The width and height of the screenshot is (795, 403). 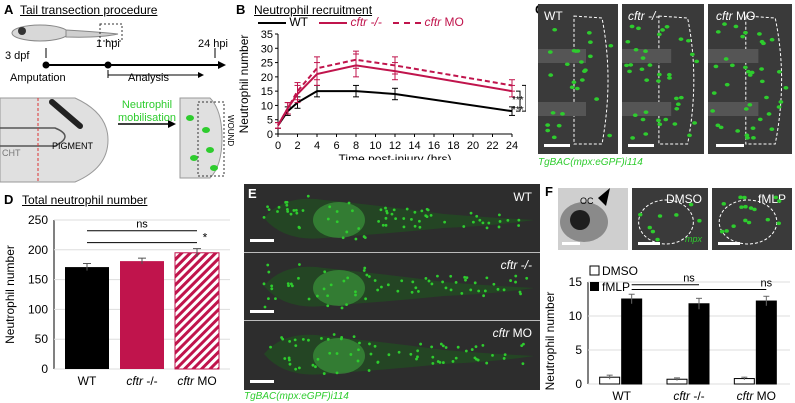 I want to click on label-c-mo: cftr MO, so click(x=735, y=16).